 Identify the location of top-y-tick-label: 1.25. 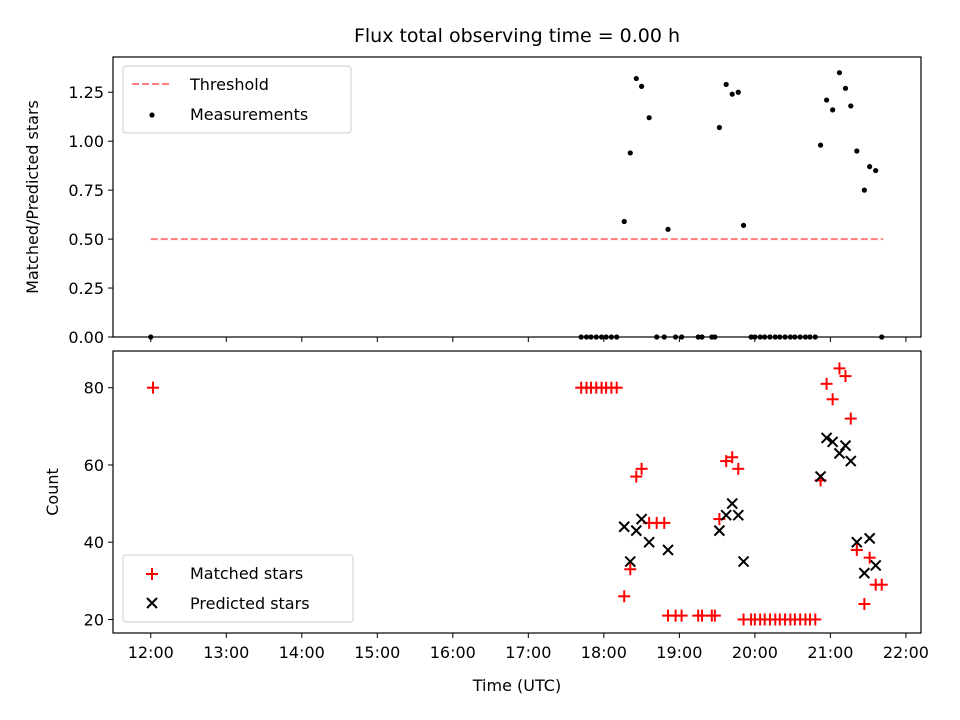
(86, 92).